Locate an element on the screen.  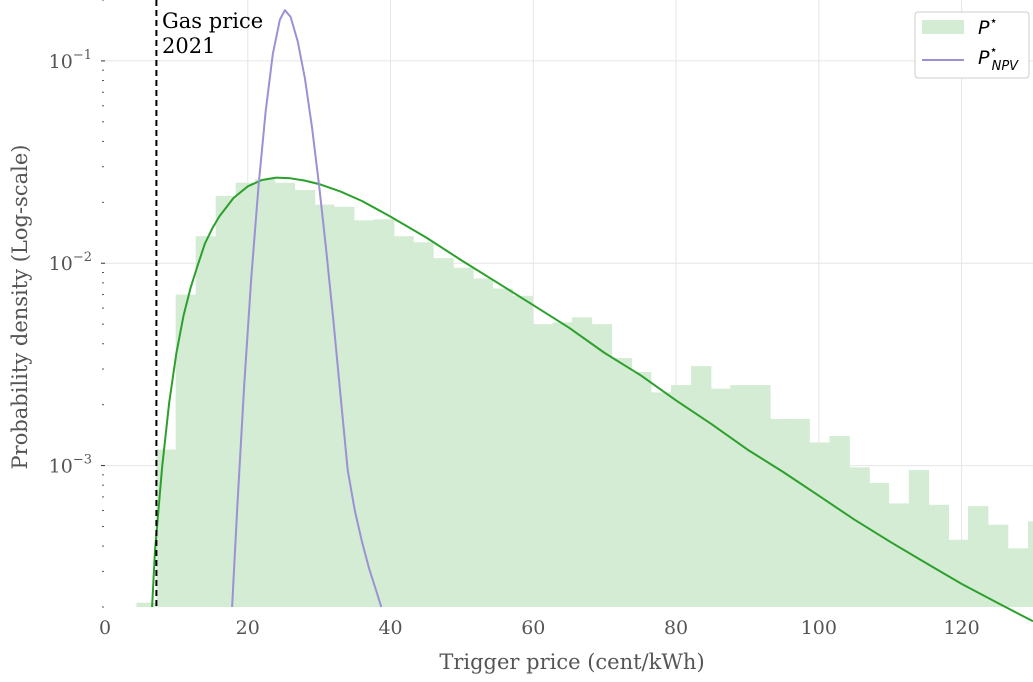
x-tick-label: 120 is located at coordinates (961, 628).